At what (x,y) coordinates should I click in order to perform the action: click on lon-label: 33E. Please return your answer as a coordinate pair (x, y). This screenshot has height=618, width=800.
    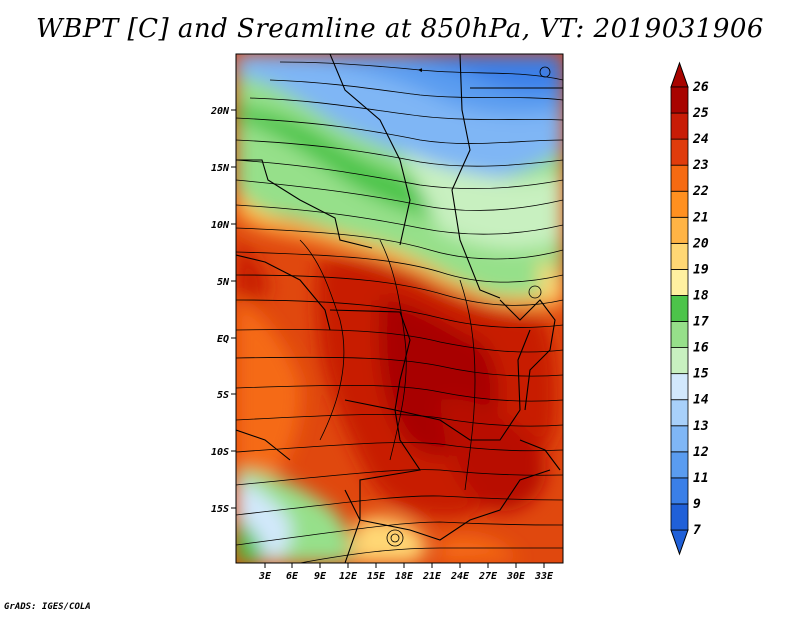
    Looking at the image, I should click on (544, 576).